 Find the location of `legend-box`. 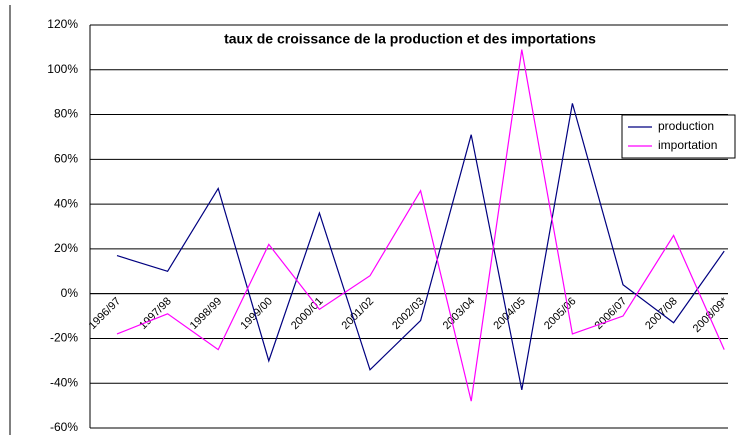

legend-box is located at coordinates (678, 136).